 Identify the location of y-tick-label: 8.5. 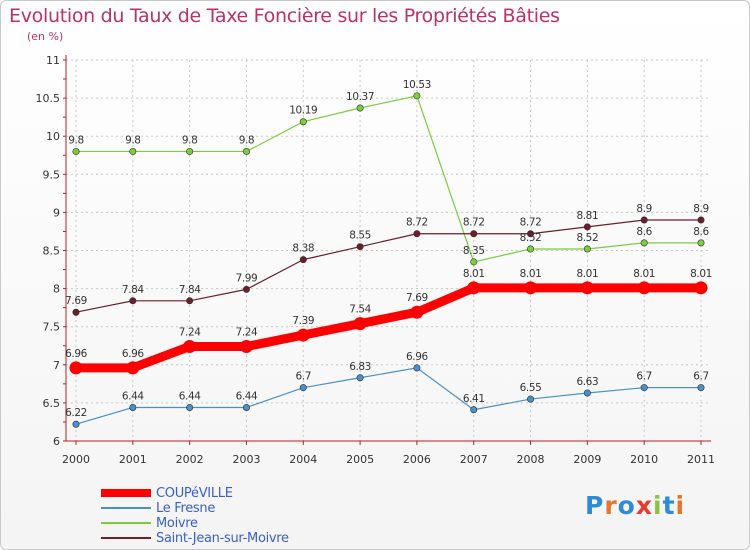
(52, 251).